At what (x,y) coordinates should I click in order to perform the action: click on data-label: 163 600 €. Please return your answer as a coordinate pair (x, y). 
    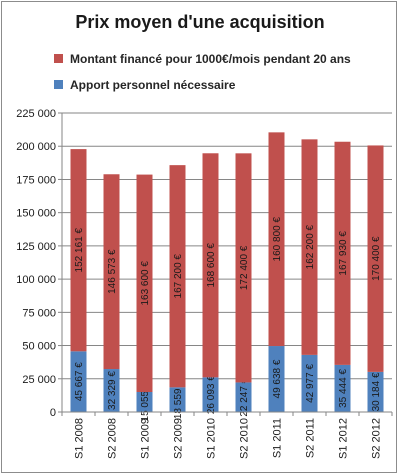
    Looking at the image, I should click on (145, 283).